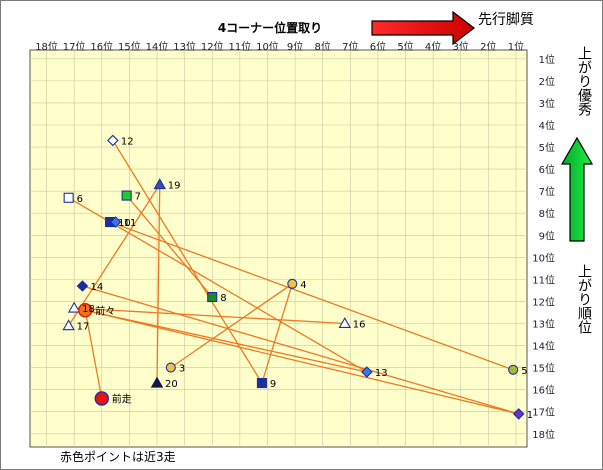 This screenshot has width=603, height=470. What do you see at coordinates (547, 169) in the screenshot?
I see `y-tick-label: 6位` at bounding box center [547, 169].